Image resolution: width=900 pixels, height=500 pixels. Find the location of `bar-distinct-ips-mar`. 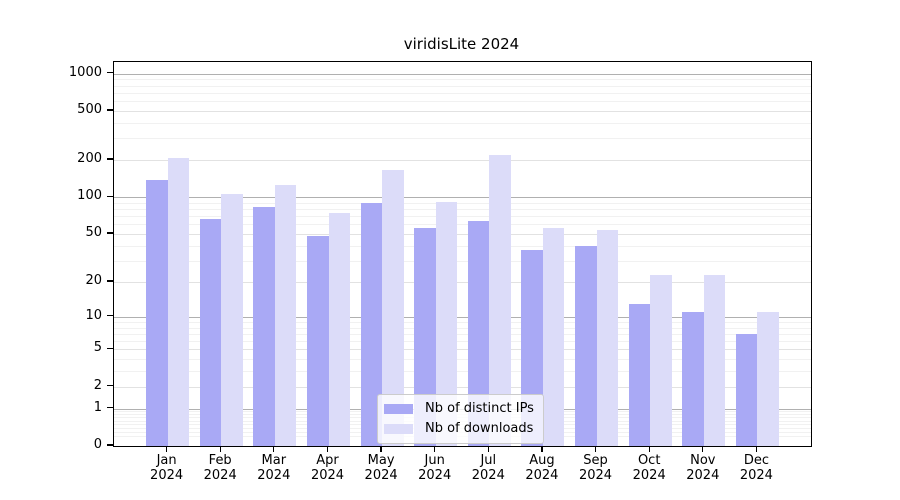

bar-distinct-ips-mar is located at coordinates (264, 326).